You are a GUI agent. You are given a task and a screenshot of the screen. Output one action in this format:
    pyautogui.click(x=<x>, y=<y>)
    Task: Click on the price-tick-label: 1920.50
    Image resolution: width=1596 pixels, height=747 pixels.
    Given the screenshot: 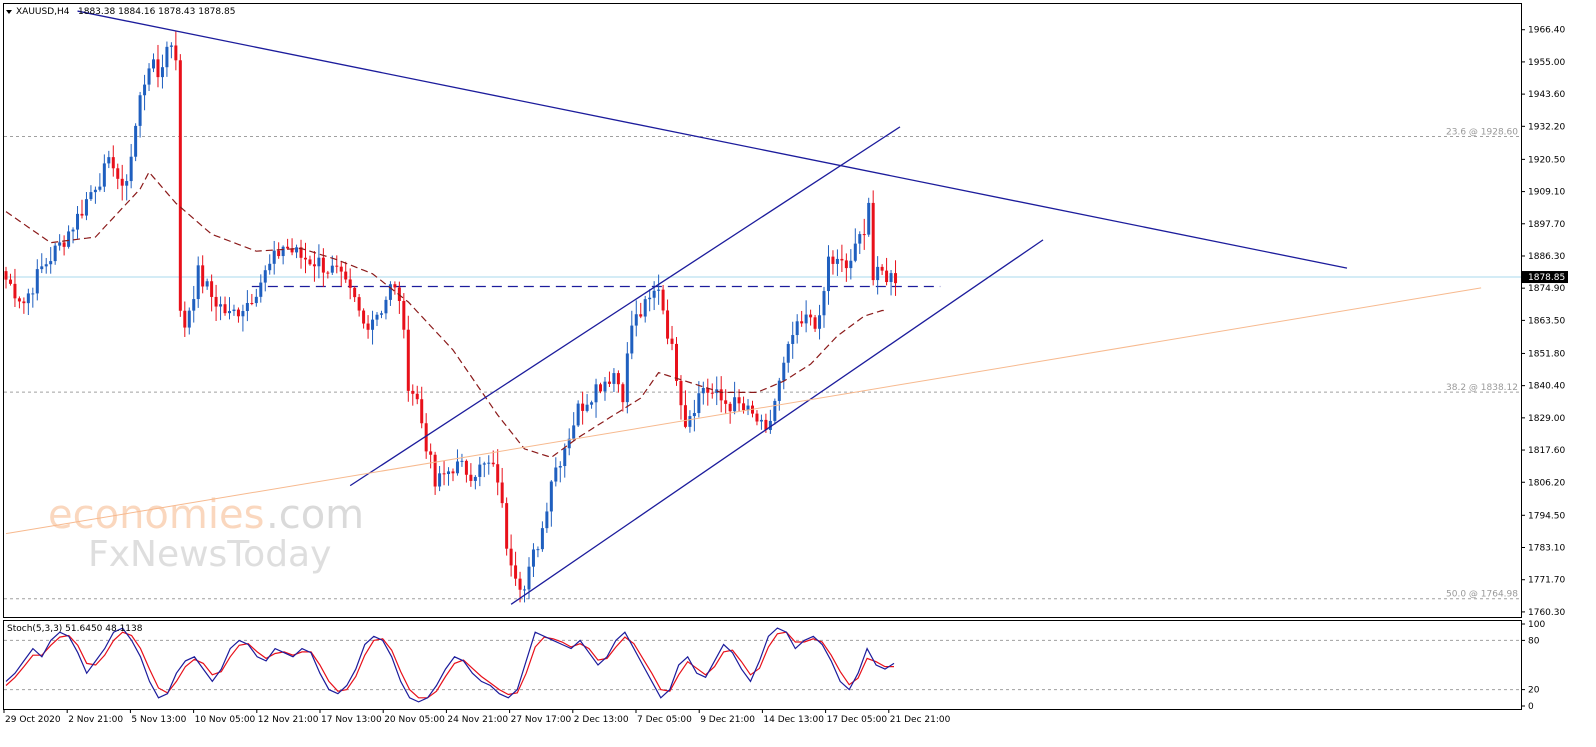 What is the action you would take?
    pyautogui.click(x=1546, y=160)
    